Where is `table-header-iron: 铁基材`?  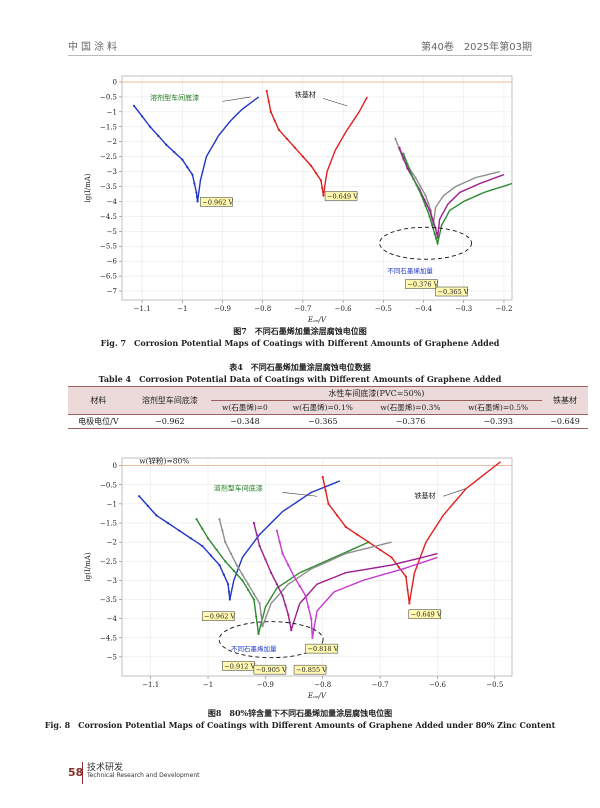
table-header-iron: 铁基材 is located at coordinates (564, 400).